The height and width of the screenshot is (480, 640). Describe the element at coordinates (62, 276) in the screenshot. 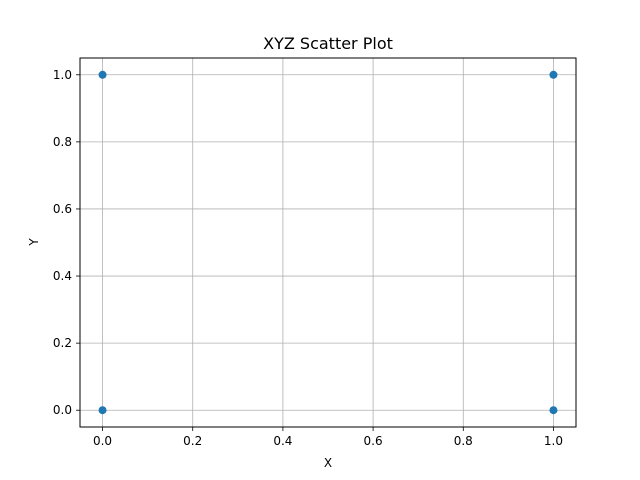

I see `y-tick-label: 0.4` at that location.